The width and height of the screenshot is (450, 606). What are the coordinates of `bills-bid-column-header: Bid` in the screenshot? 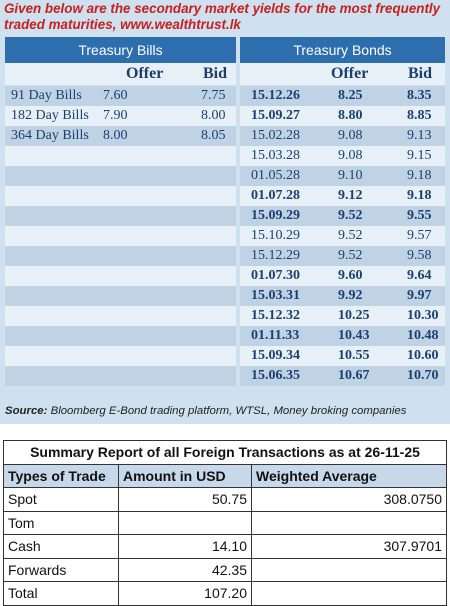 It's located at (215, 73).